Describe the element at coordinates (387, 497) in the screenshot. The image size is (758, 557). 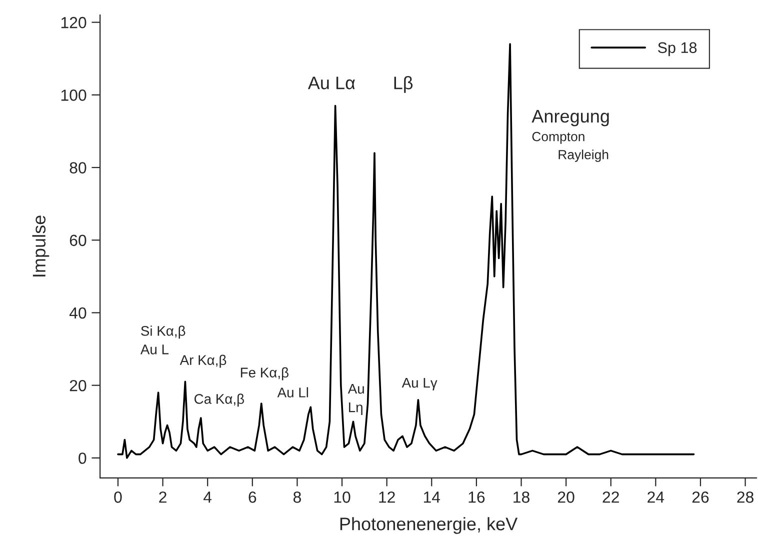
I see `x-tick-label: 12` at that location.